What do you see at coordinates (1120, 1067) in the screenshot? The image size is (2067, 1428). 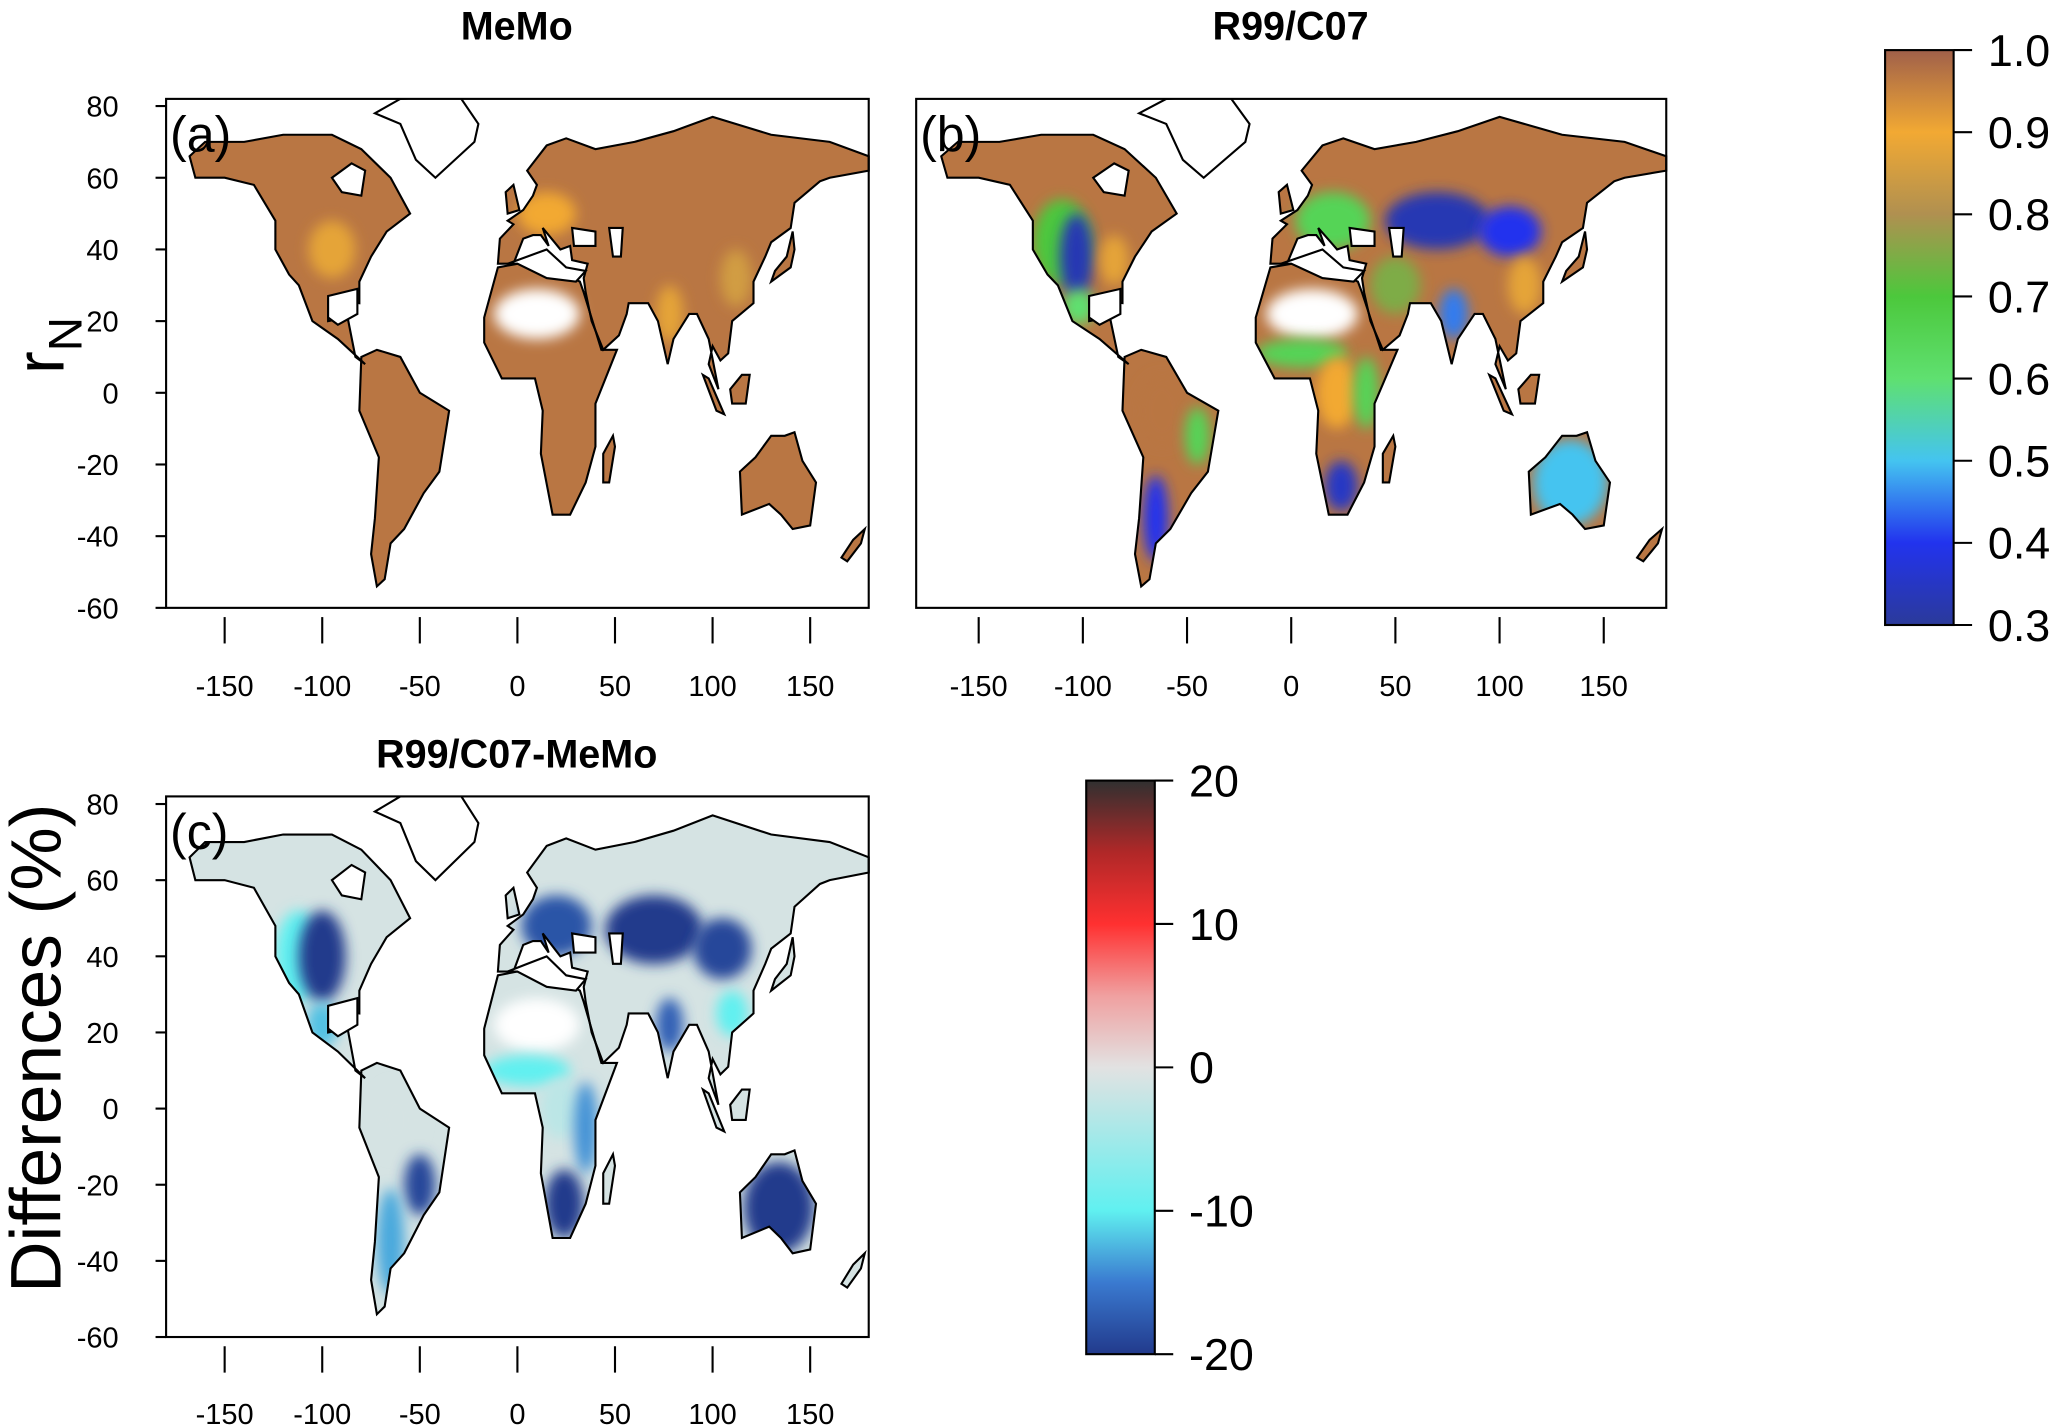 I see `colorbar-gradient` at bounding box center [1120, 1067].